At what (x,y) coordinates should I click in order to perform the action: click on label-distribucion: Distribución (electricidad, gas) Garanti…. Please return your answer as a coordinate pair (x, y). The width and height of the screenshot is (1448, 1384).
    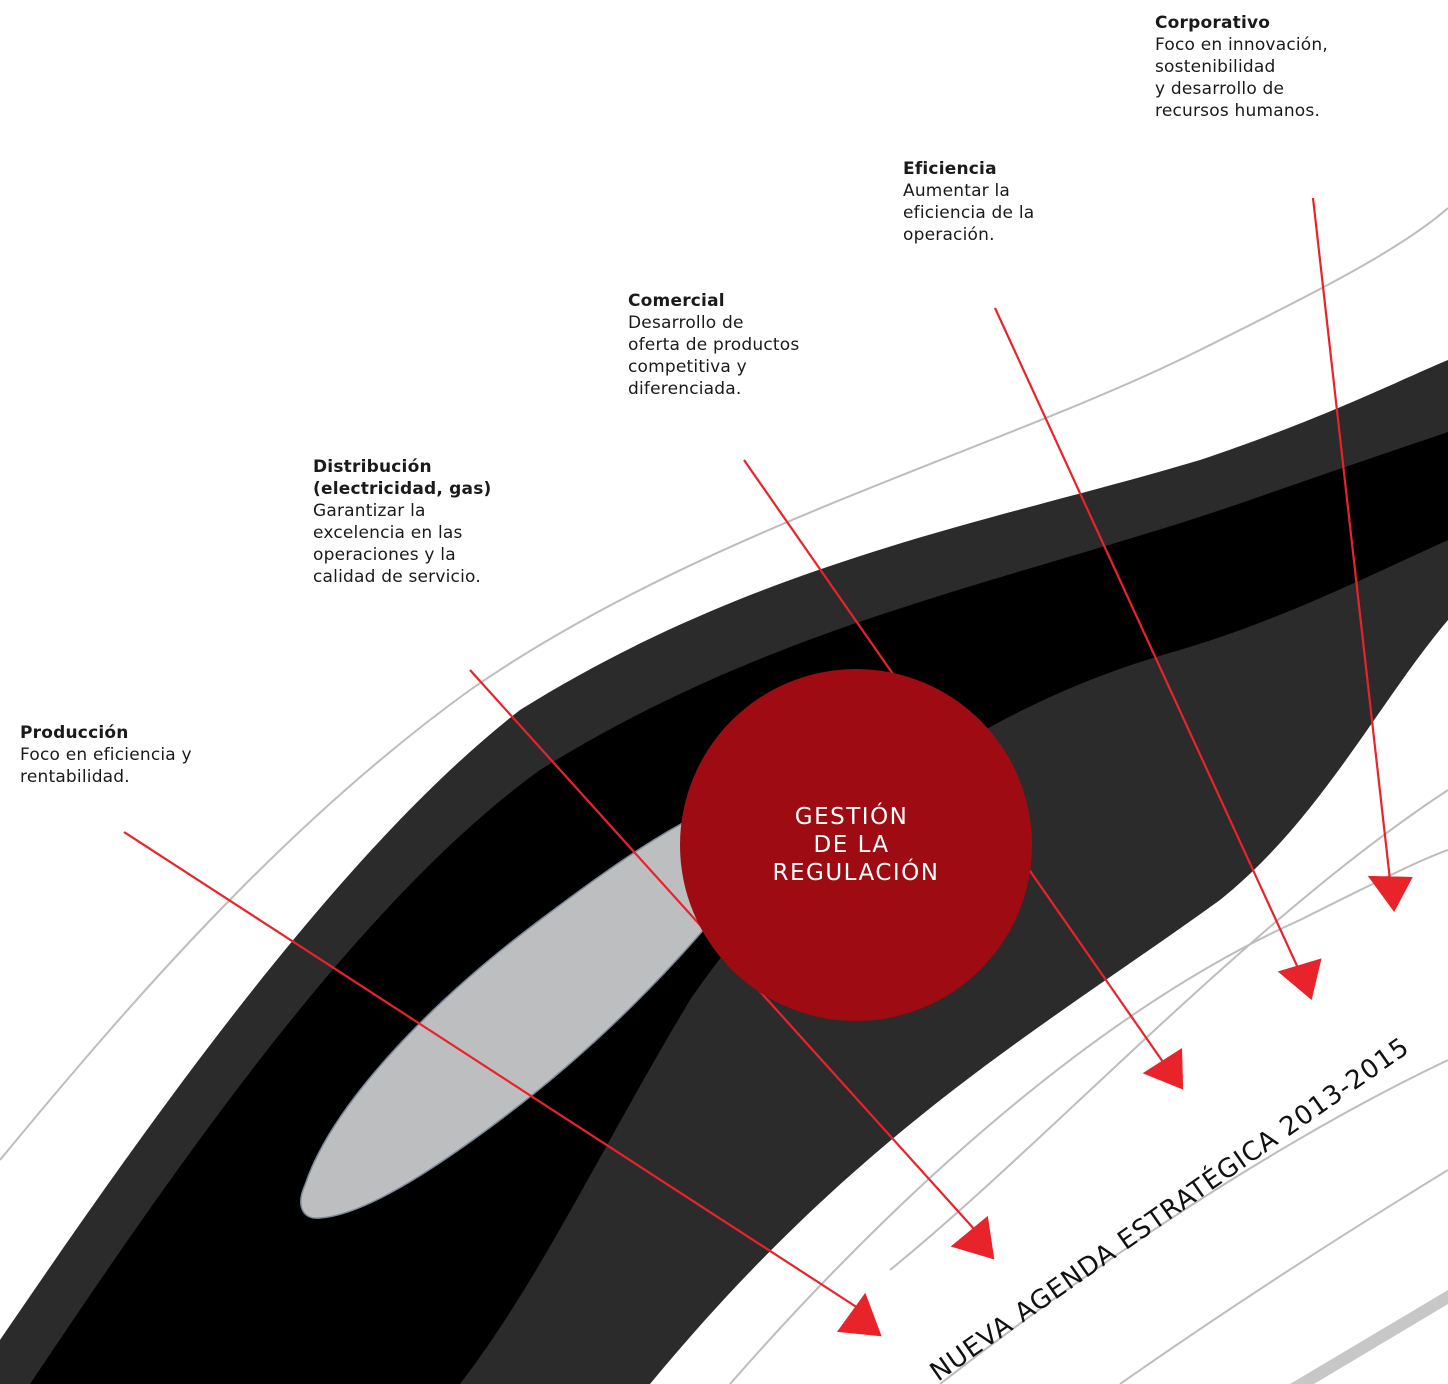
    Looking at the image, I should click on (402, 522).